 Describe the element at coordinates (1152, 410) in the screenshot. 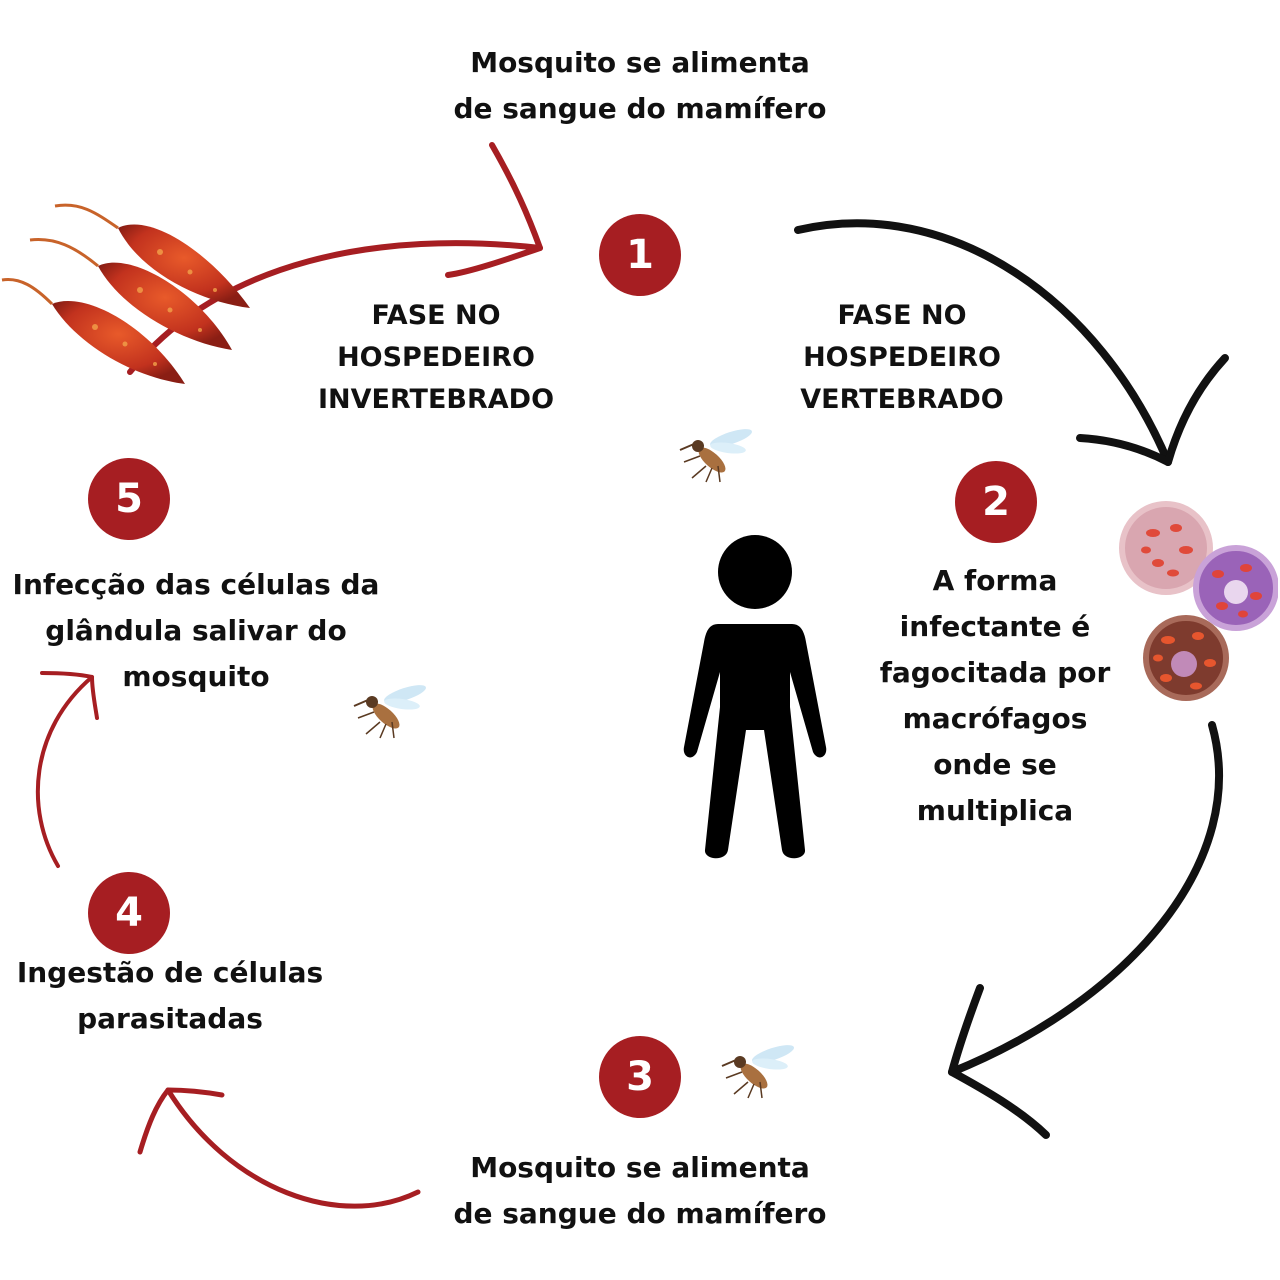

I see `arrow-1-to-2-head` at that location.